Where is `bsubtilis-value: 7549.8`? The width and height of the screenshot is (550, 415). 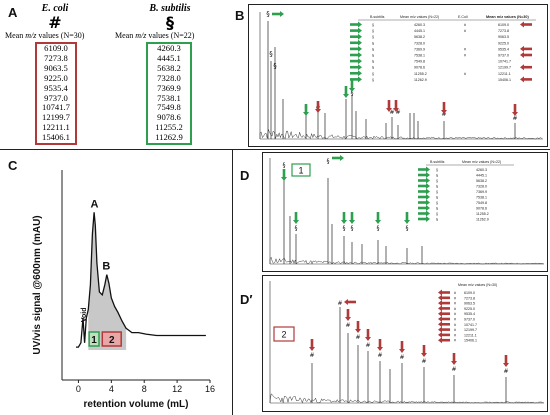 bsubtilis-value: 7549.8 is located at coordinates (169, 107).